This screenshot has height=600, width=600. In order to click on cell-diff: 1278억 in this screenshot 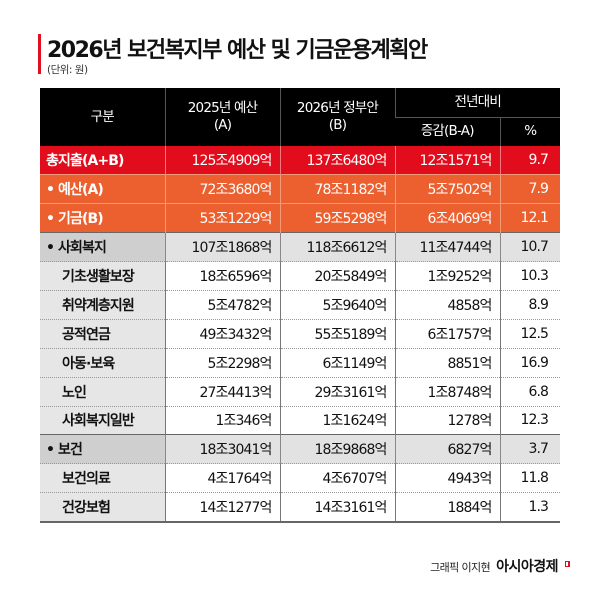, I will do `click(447, 420)`.